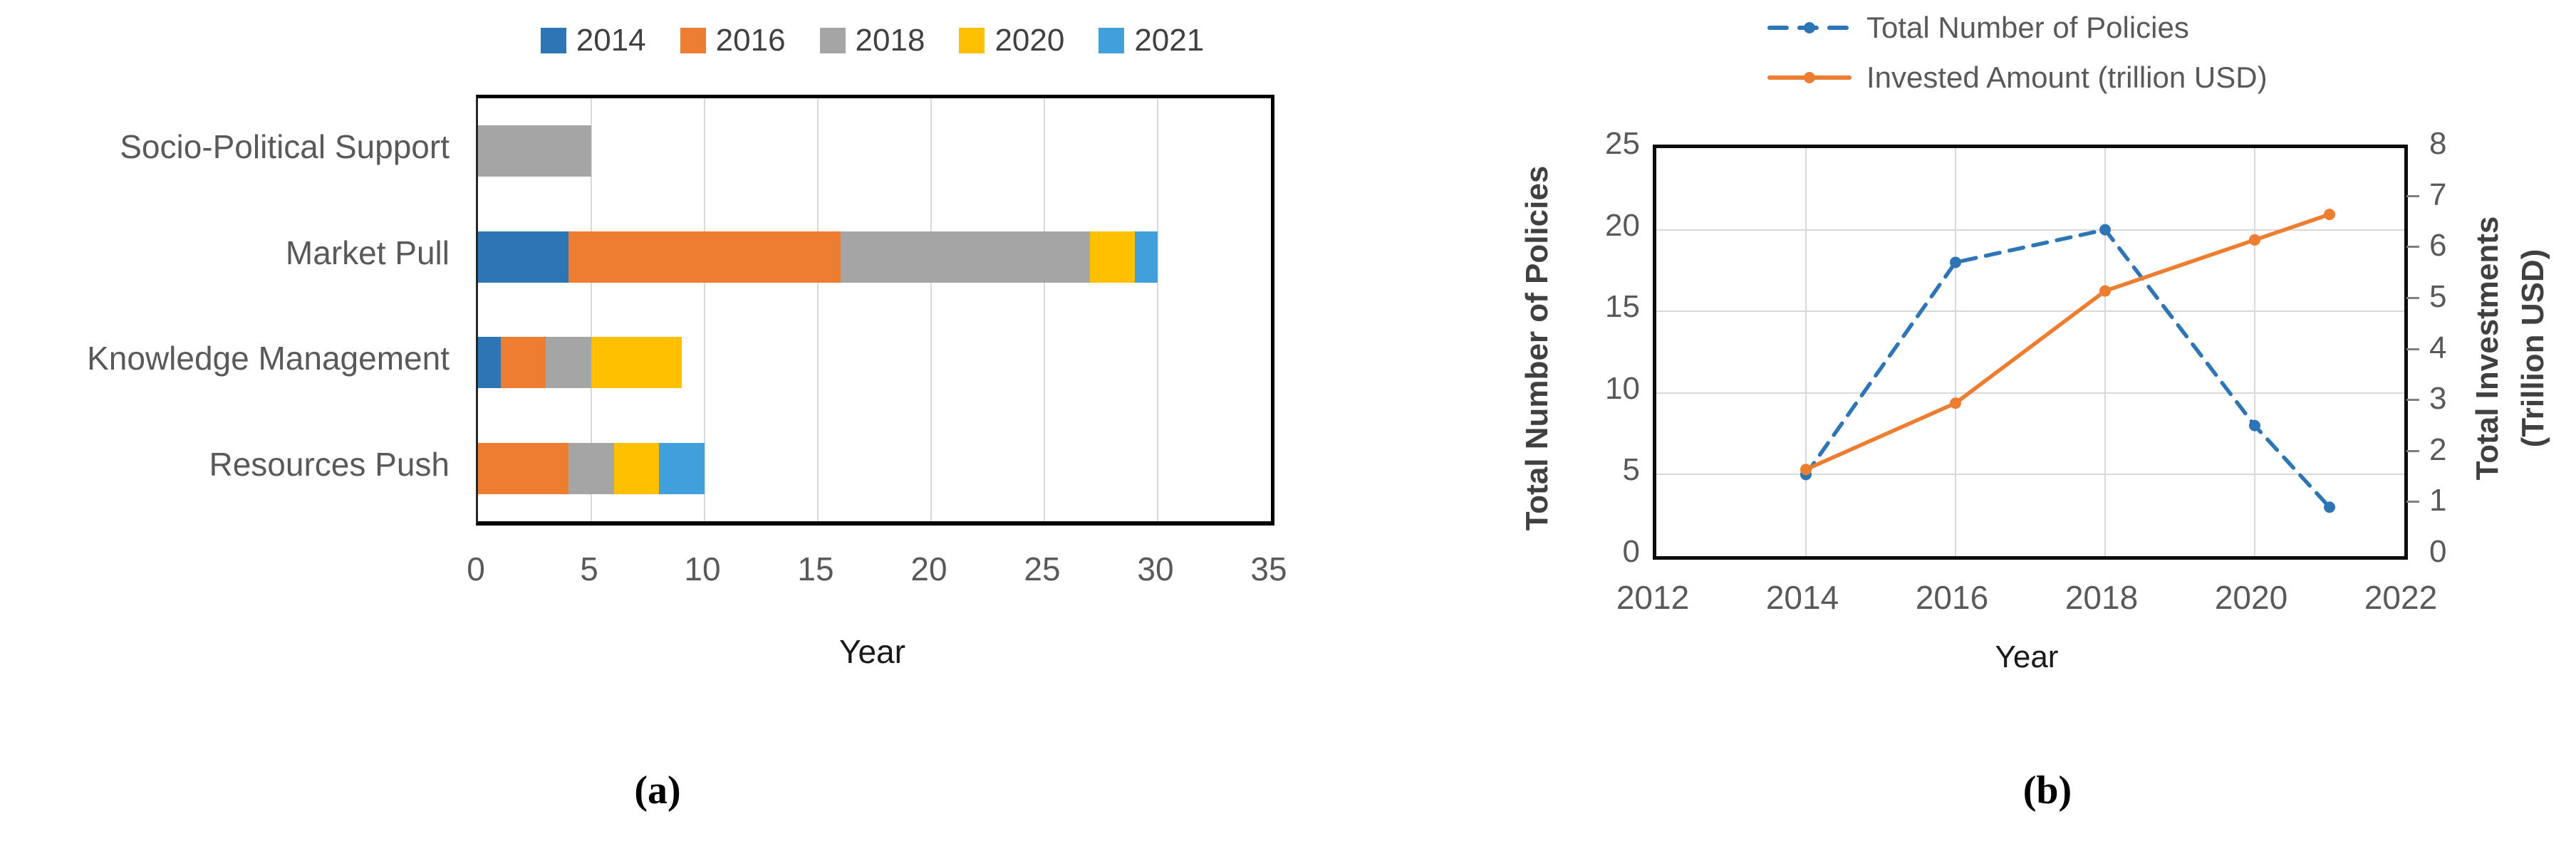  What do you see at coordinates (832, 41) in the screenshot?
I see `legend-swatch-2018` at bounding box center [832, 41].